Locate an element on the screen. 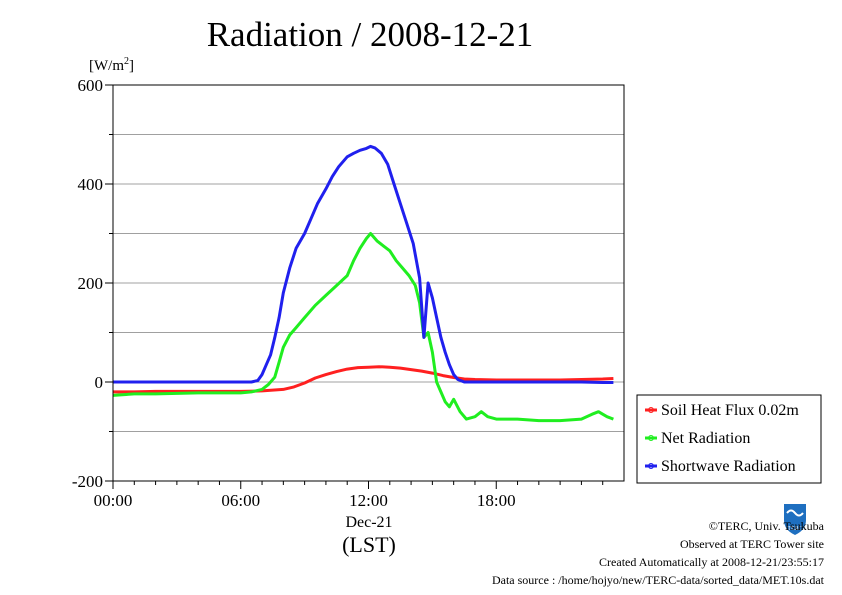 Image resolution: width=842 pixels, height=595 pixels. y-unit-base: [W/m is located at coordinates (106, 66).